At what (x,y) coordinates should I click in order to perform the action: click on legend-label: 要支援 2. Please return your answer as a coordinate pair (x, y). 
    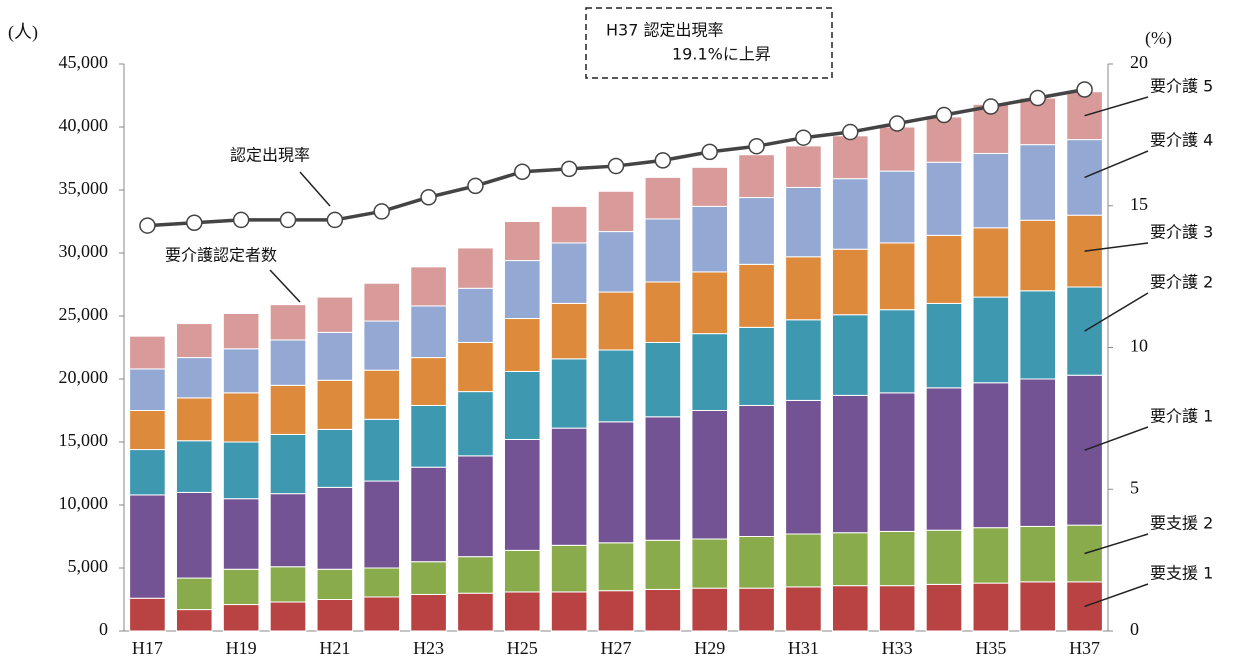
    Looking at the image, I should click on (1181, 523).